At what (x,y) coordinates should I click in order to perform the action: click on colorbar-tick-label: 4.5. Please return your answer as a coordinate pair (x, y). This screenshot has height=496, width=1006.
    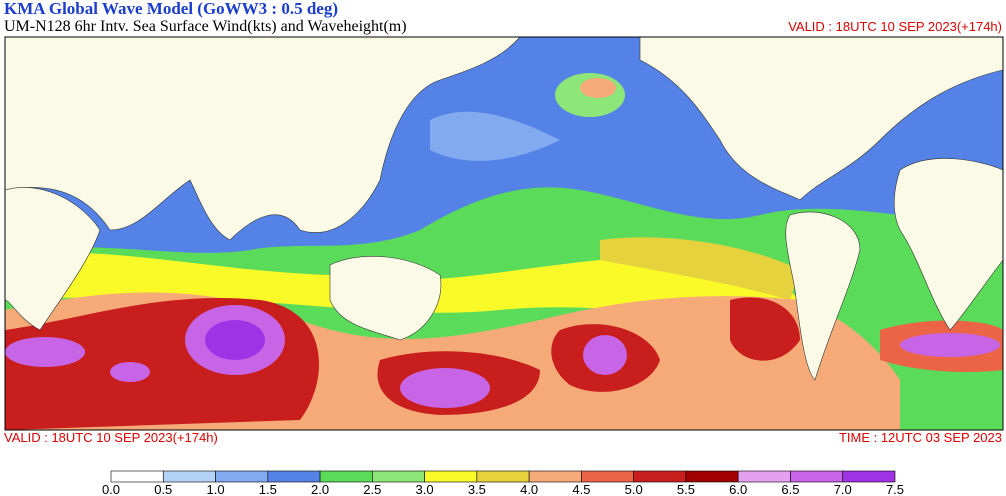
    Looking at the image, I should click on (581, 489).